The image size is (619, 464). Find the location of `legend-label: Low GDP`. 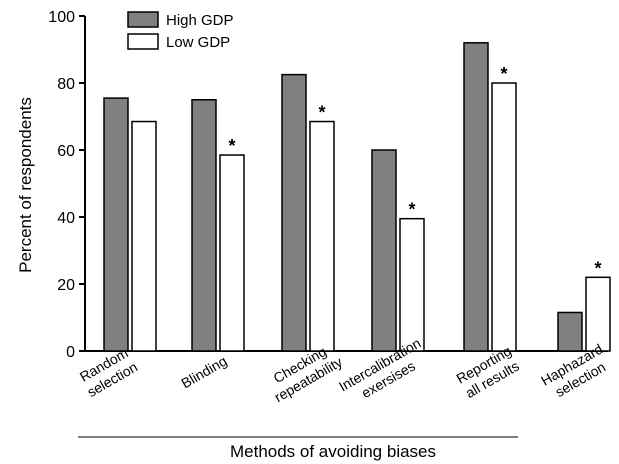

legend-label: Low GDP is located at coordinates (198, 42).